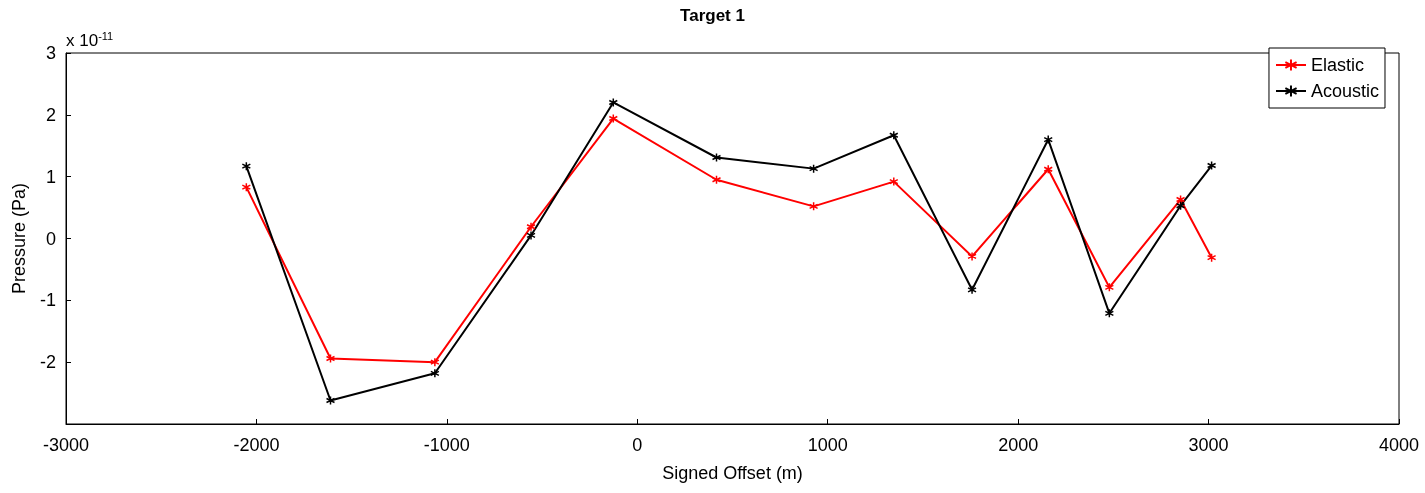 Image resolution: width=1425 pixels, height=493 pixels. Describe the element at coordinates (732, 473) in the screenshot. I see `x-axis-title: Signed Offset (m)` at that location.